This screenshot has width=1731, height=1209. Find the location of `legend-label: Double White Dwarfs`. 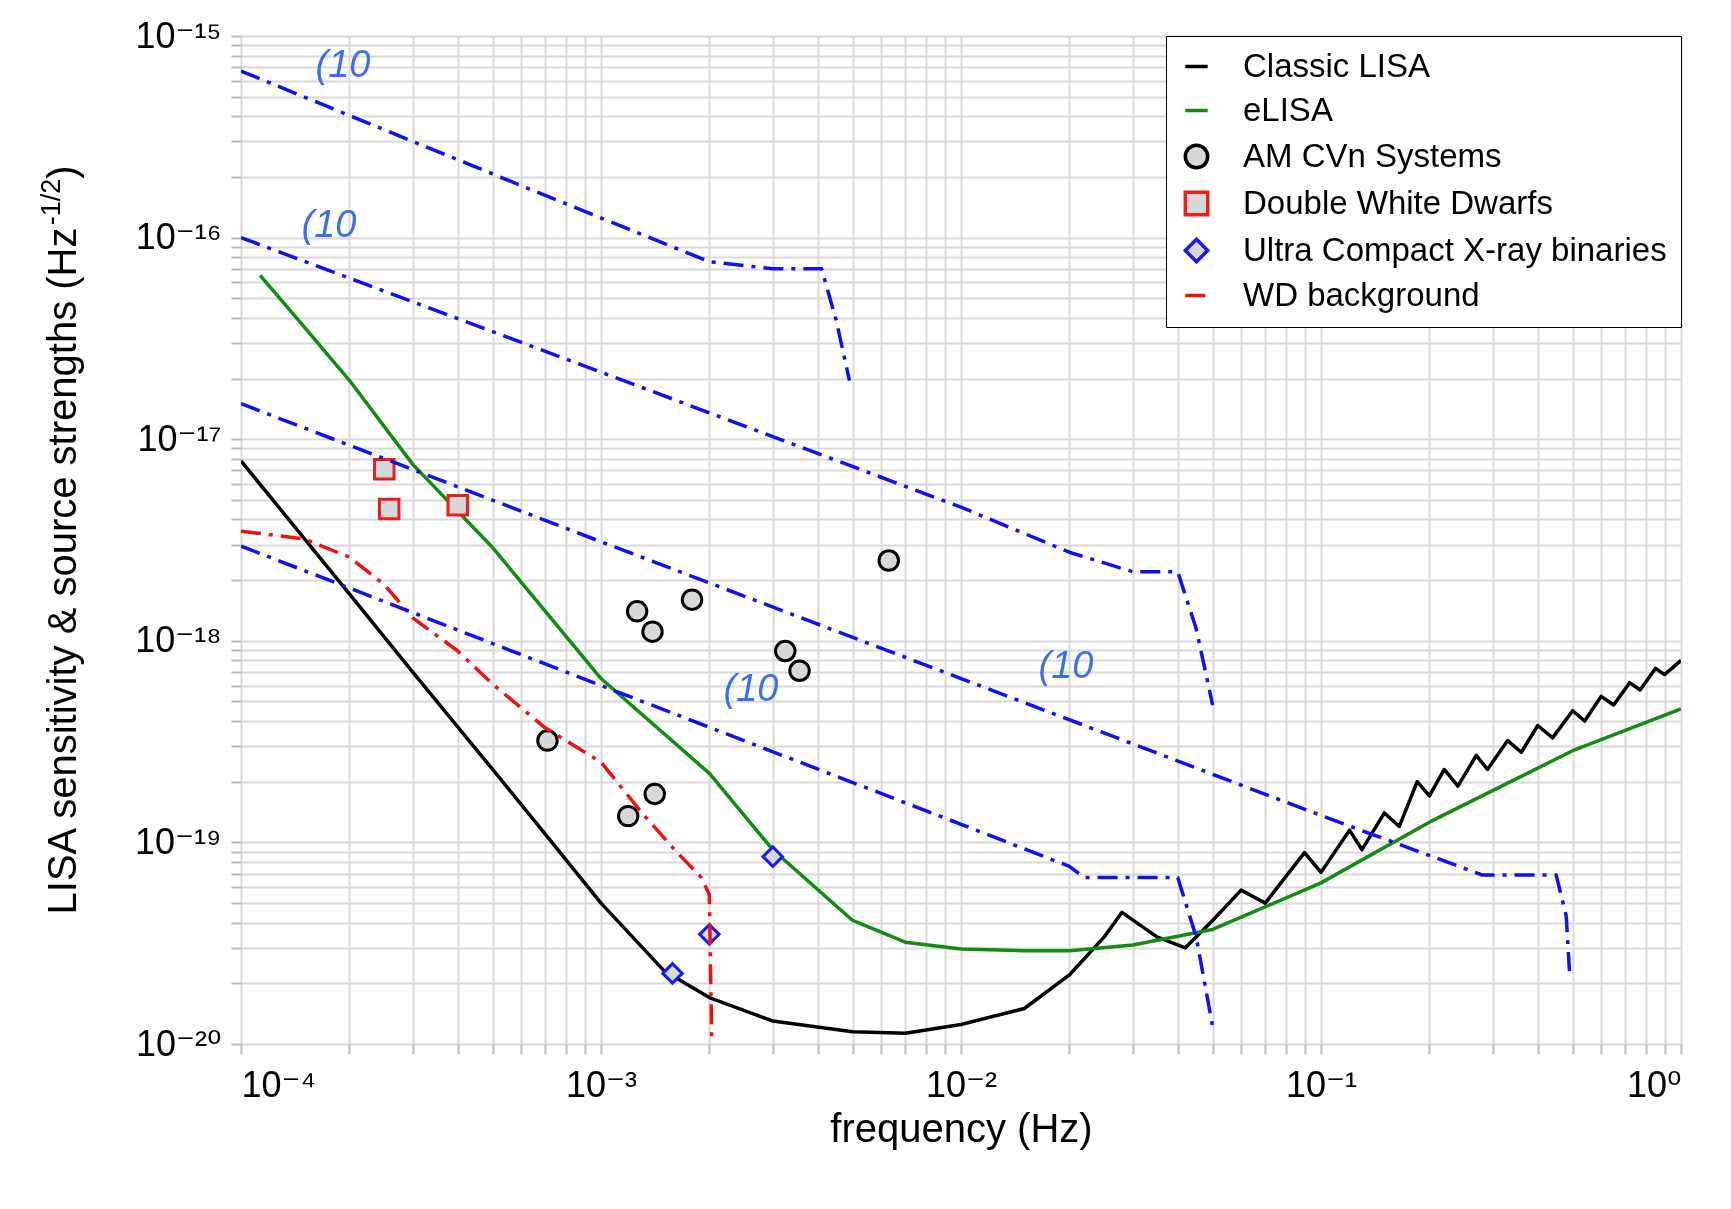

legend-label: Double White Dwarfs is located at coordinates (1398, 202).